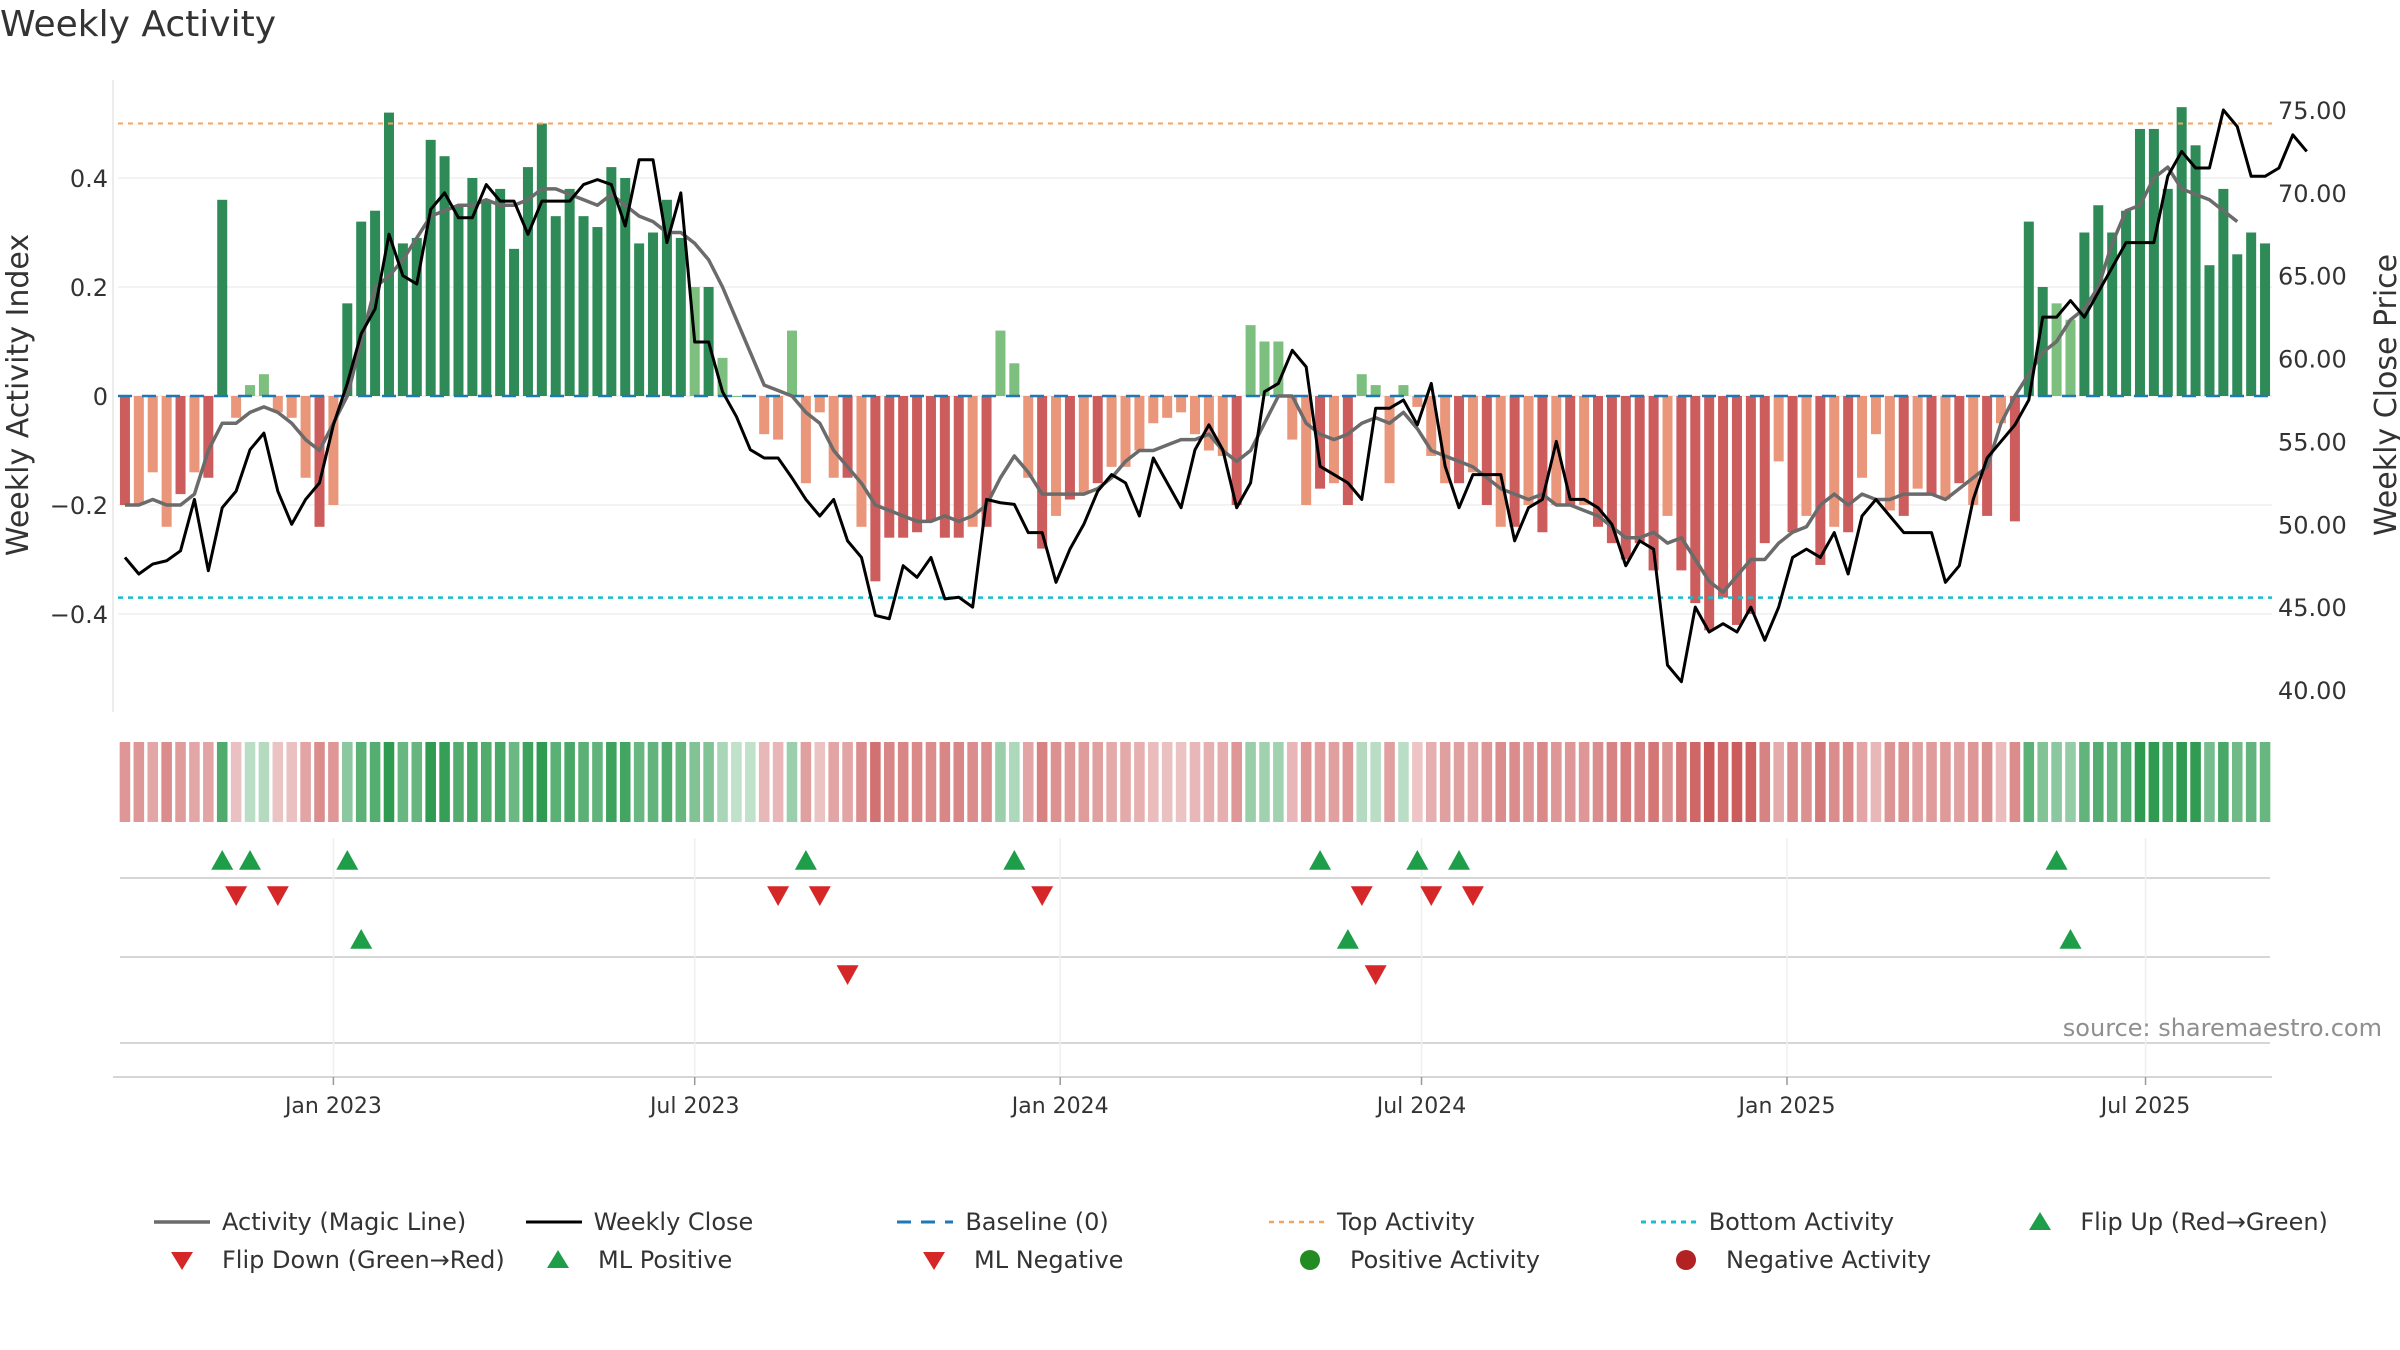 The image size is (2400, 1350). I want to click on legend-item: ML Negative, so click(1090, 1260).